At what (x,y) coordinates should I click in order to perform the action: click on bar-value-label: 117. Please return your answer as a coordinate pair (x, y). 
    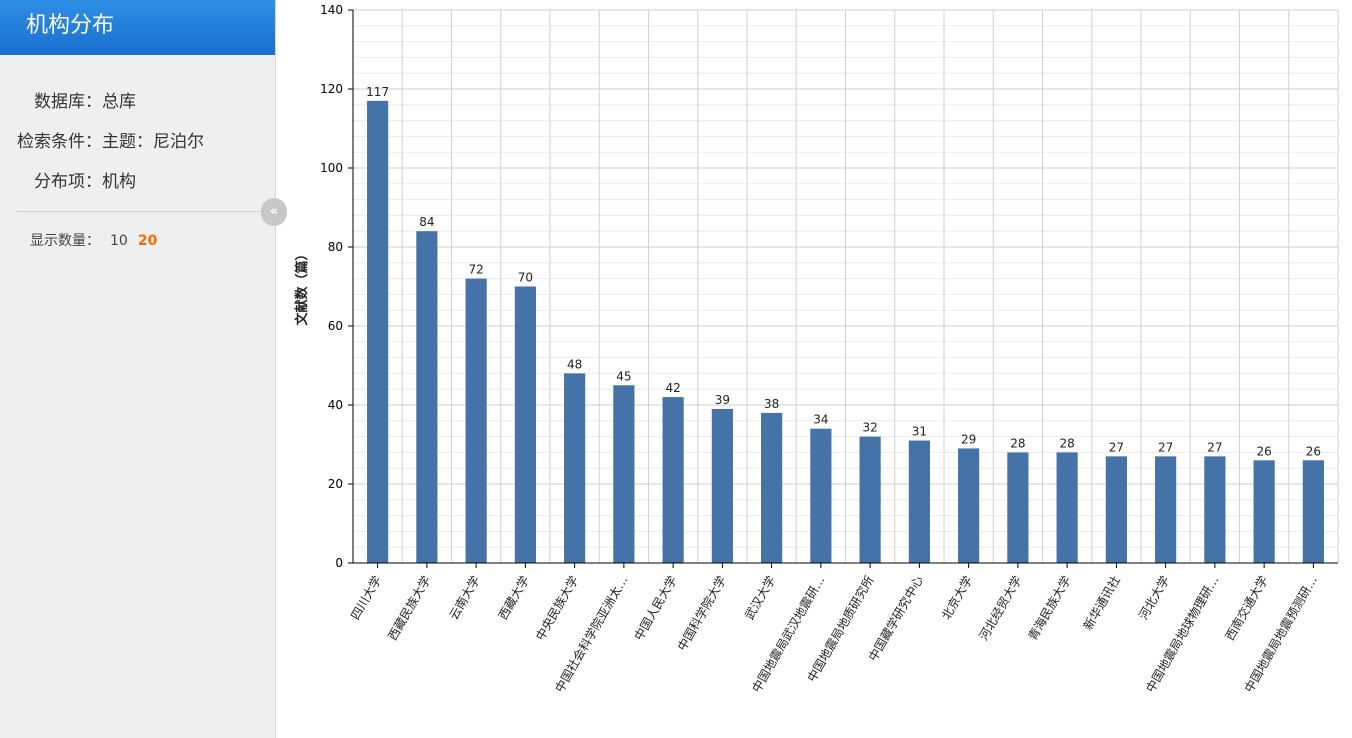
    Looking at the image, I should click on (377, 92).